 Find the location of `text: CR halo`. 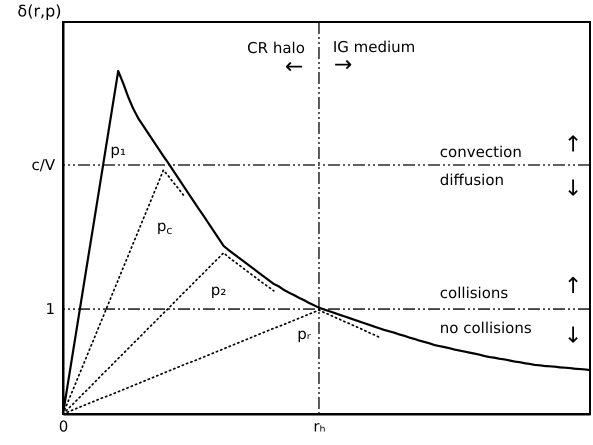

text: CR halo is located at coordinates (276, 47).